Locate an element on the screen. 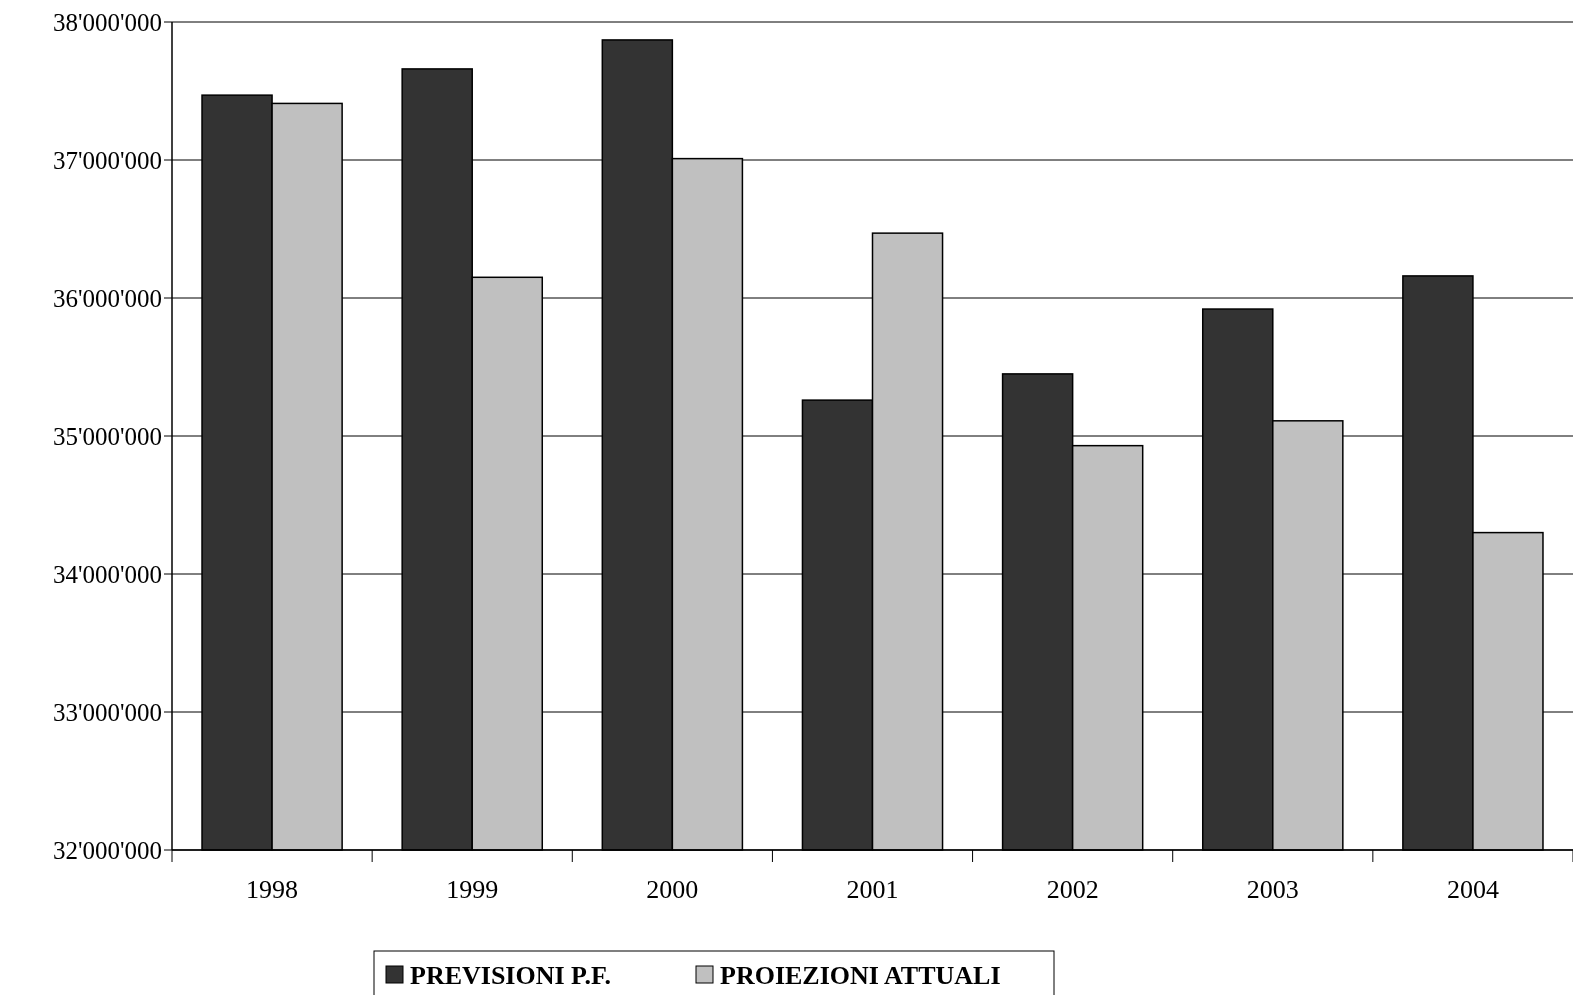  y-tick-label: 37'000'000 is located at coordinates (107, 160).